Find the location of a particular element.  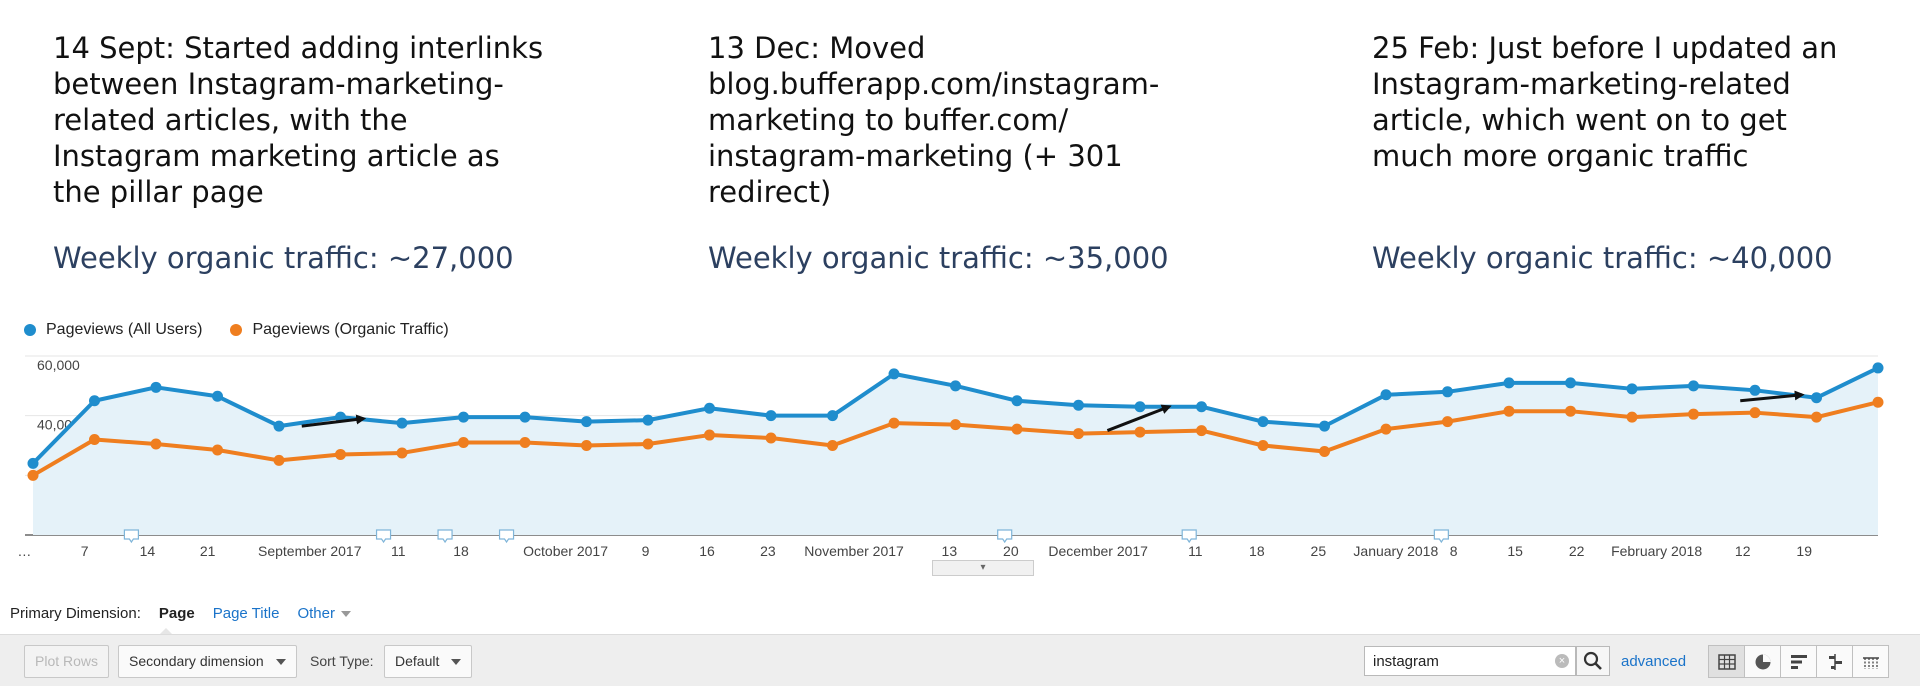

legend-item-all-users: Pageviews (All Users) is located at coordinates (113, 330).